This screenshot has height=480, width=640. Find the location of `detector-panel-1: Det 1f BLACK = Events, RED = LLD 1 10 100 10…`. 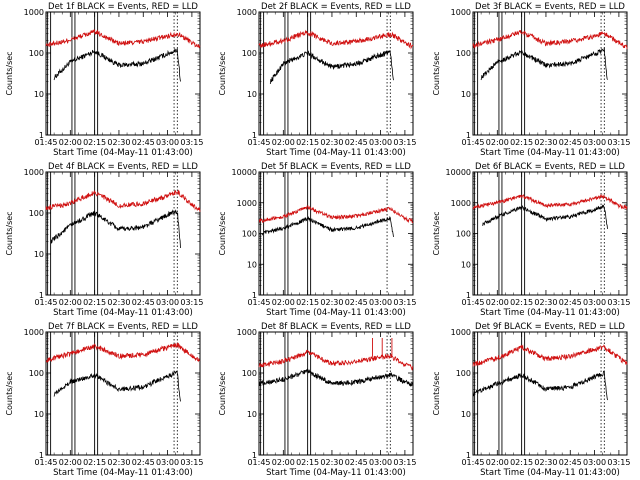

detector-panel-1: Det 1f BLACK = Events, RED = LLD 1 10 100 10… is located at coordinates (106, 80).